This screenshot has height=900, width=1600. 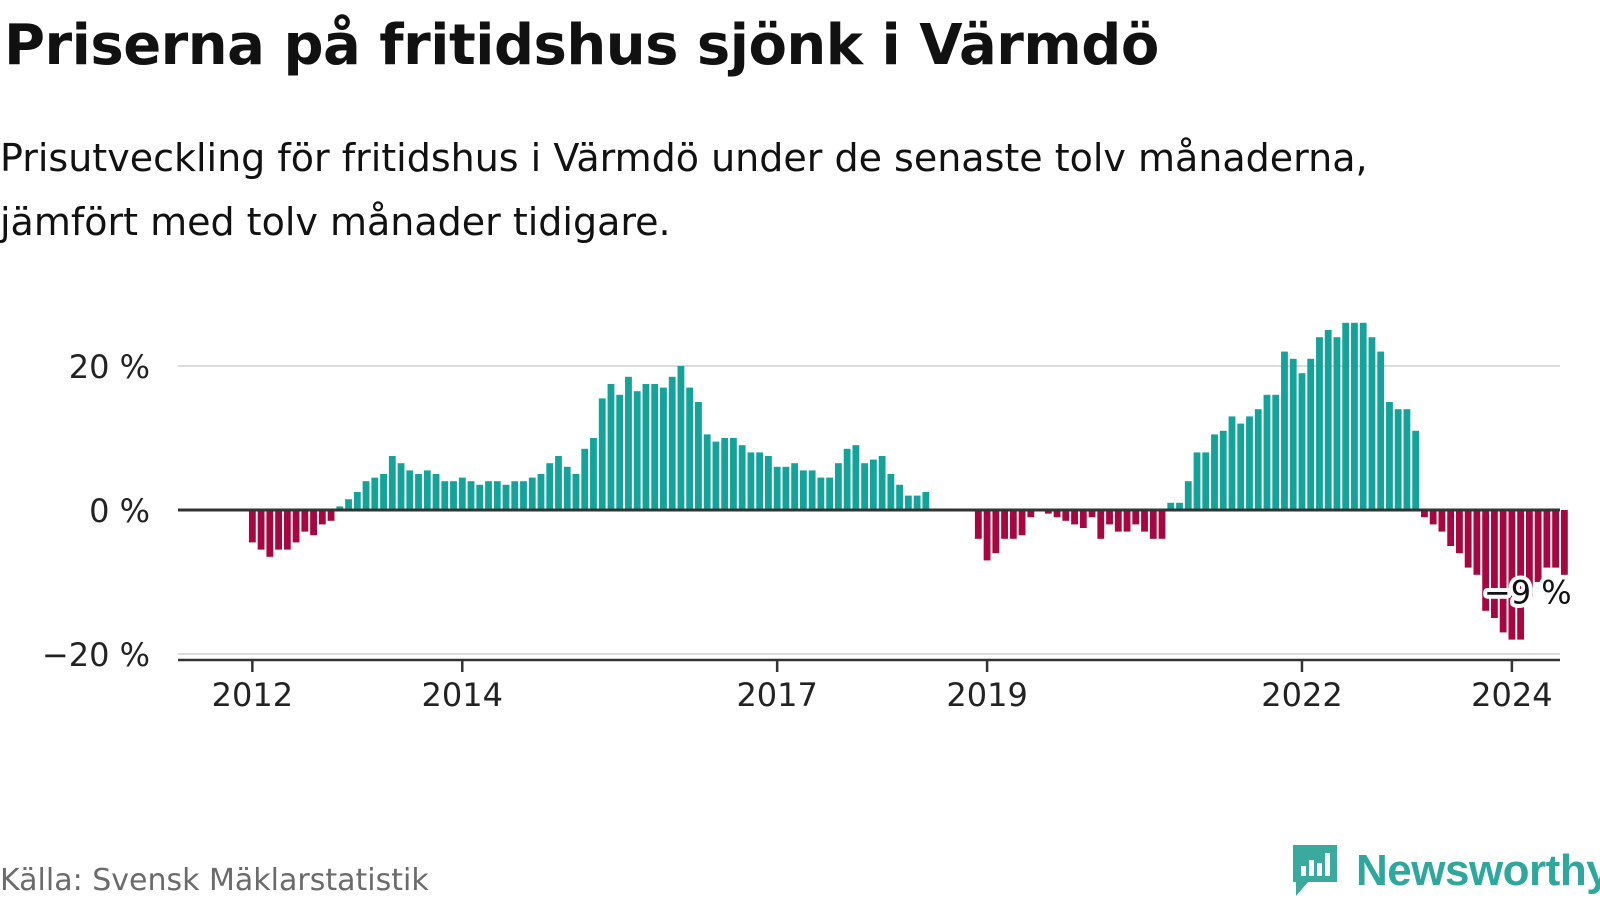 I want to click on x-tick-label: 2019, so click(x=986, y=695).